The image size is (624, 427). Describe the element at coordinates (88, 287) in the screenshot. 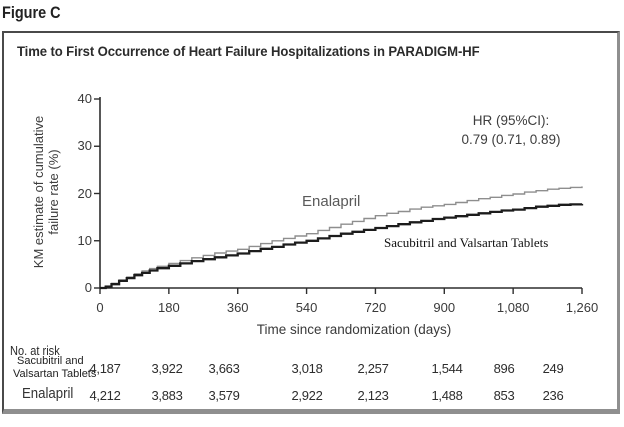

I see `y-tick-label: 0` at that location.